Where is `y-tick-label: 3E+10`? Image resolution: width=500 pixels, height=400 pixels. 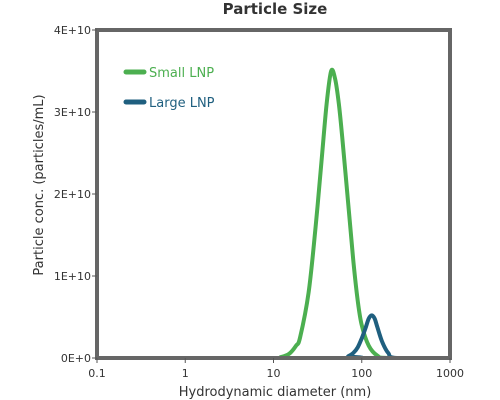
y-tick-label: 3E+10 is located at coordinates (72, 112).